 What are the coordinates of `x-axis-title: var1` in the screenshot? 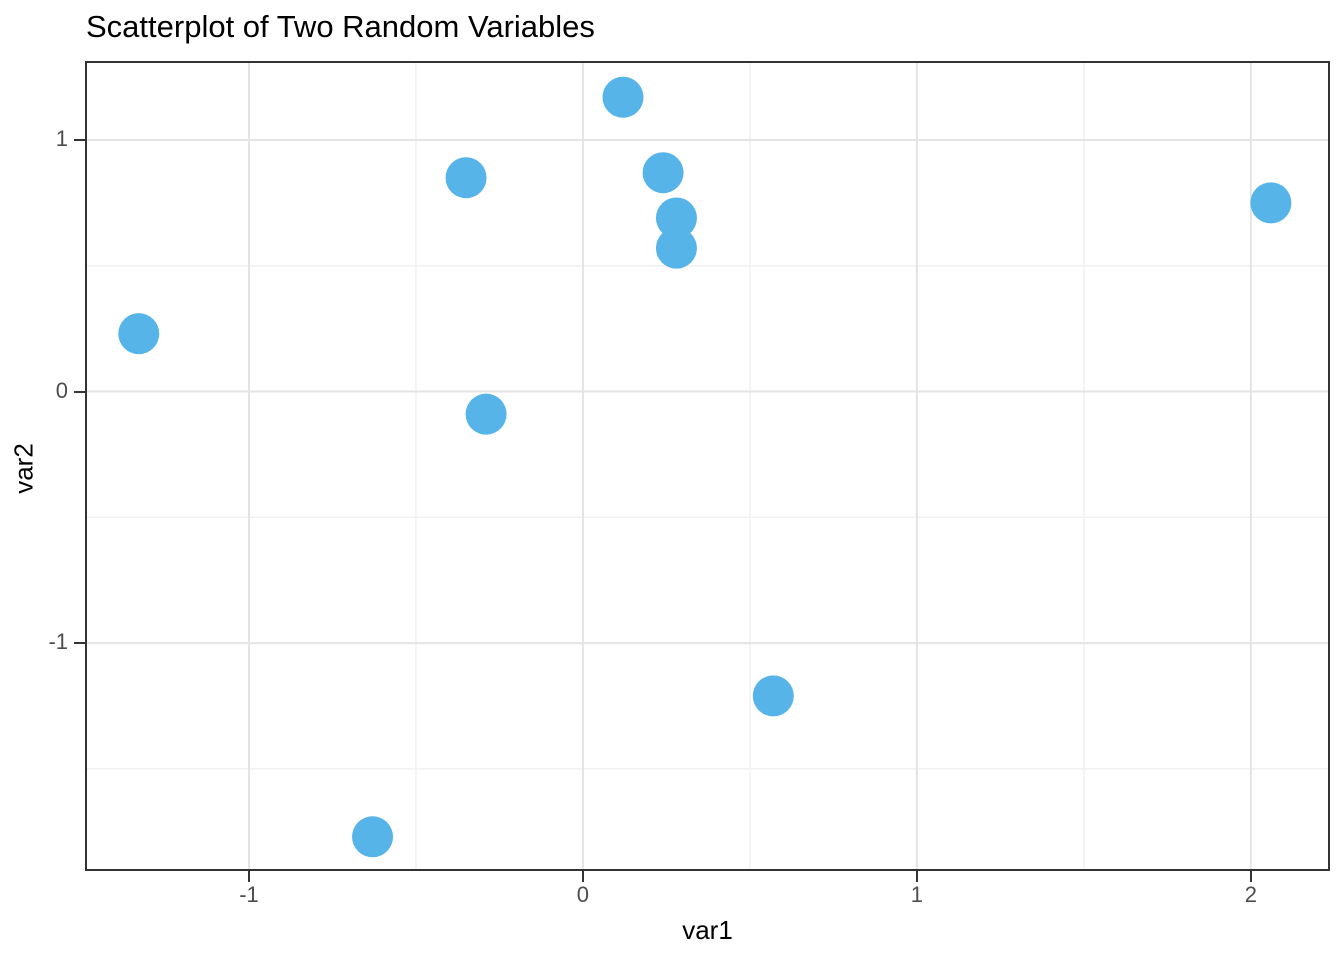 It's located at (707, 930).